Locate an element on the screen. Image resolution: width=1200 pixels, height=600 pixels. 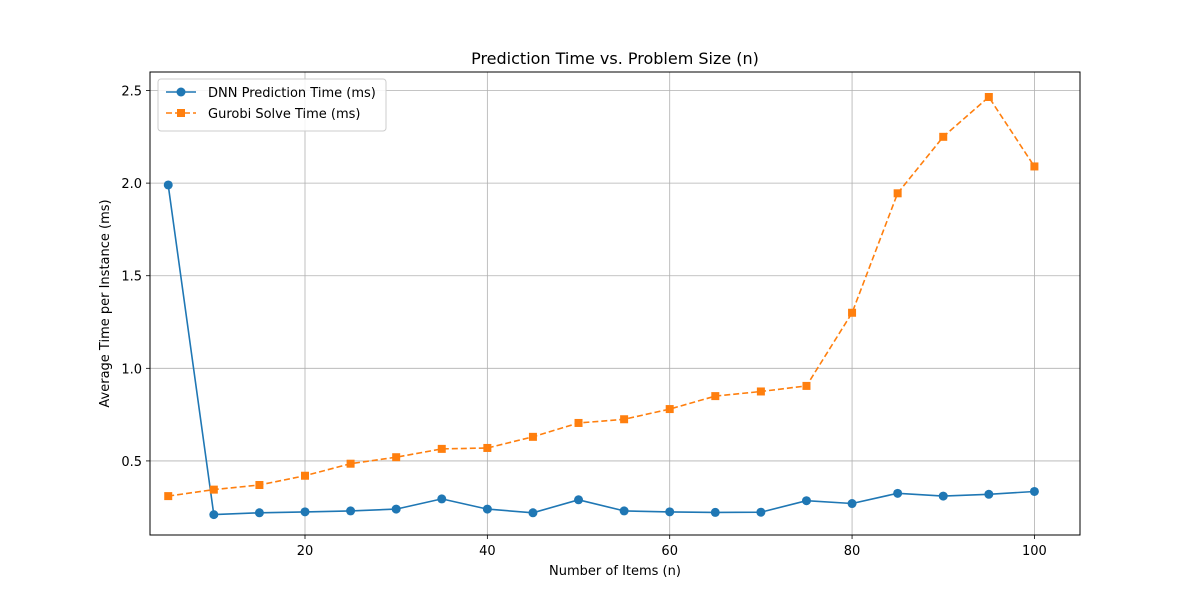
y-tick-label: 1.0 is located at coordinates (131, 369).